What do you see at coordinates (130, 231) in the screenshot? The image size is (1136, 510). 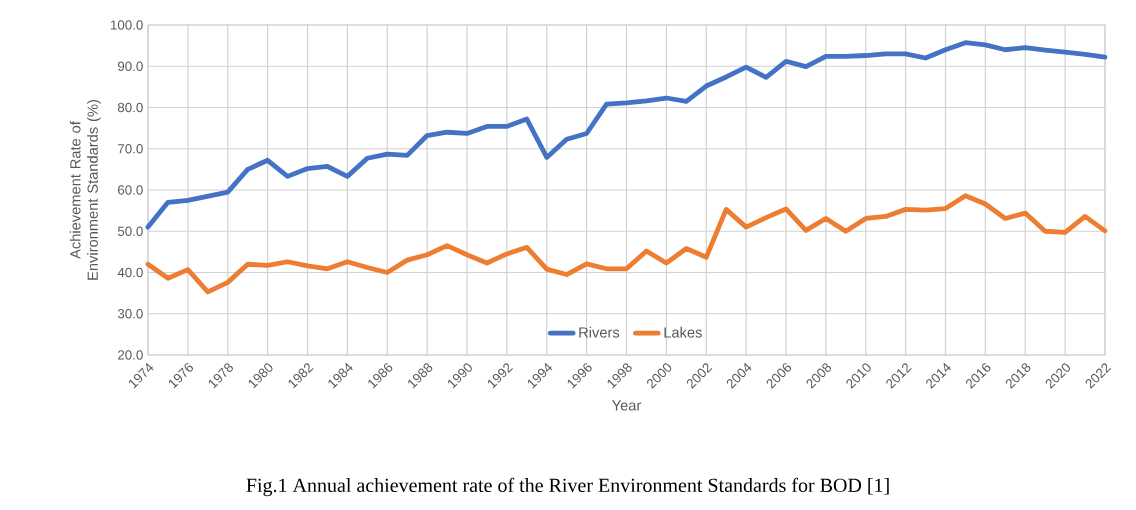 I see `y-tick-label: 50.0` at bounding box center [130, 231].